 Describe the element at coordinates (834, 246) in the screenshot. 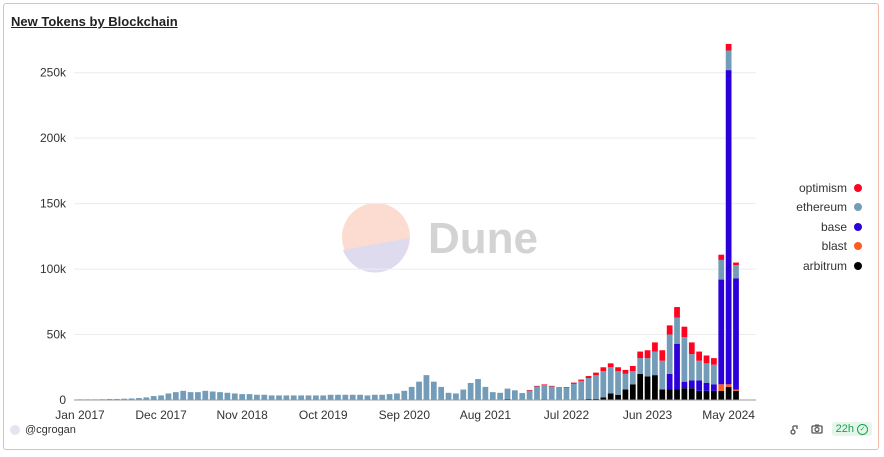

I see `legend-label: blast` at that location.